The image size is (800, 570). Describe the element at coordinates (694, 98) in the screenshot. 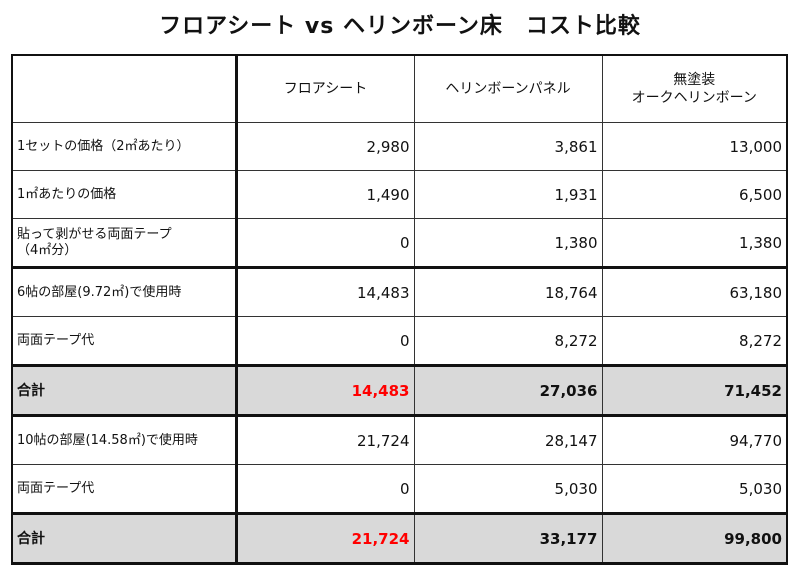

I see `header-oak-line2: オークヘリンボーン` at that location.